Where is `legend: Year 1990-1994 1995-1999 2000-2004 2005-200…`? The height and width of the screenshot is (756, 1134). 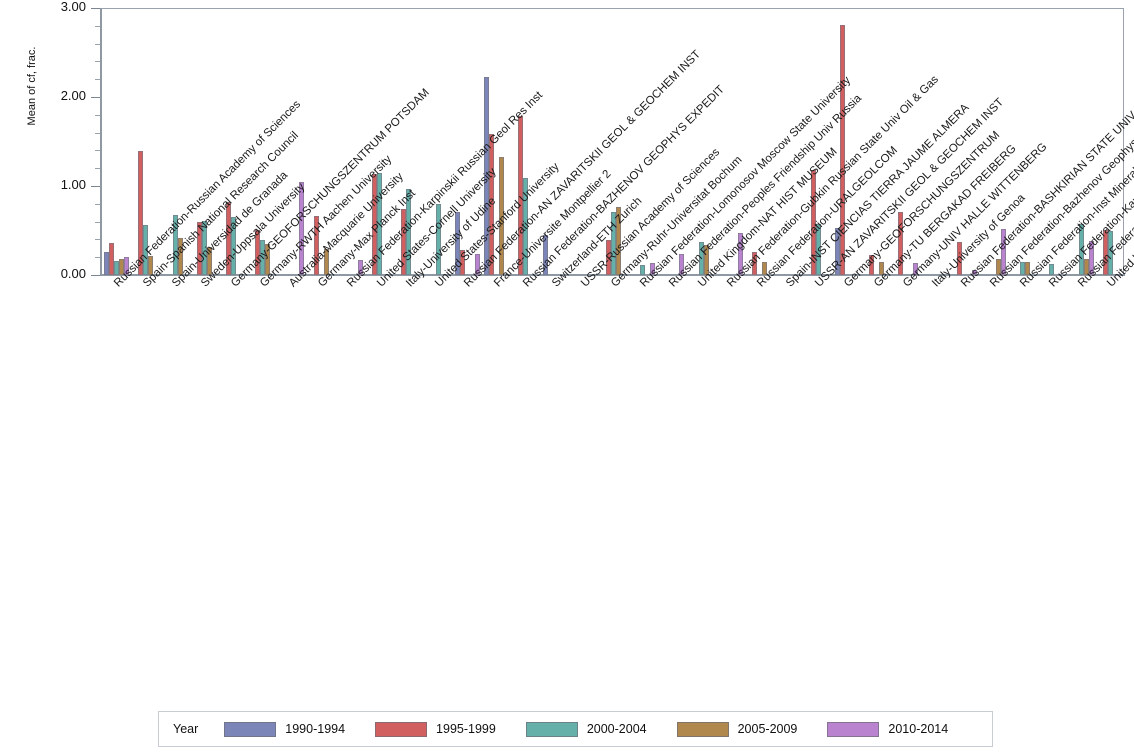 legend: Year 1990-1994 1995-1999 2000-2004 2005-200… is located at coordinates (575, 729).